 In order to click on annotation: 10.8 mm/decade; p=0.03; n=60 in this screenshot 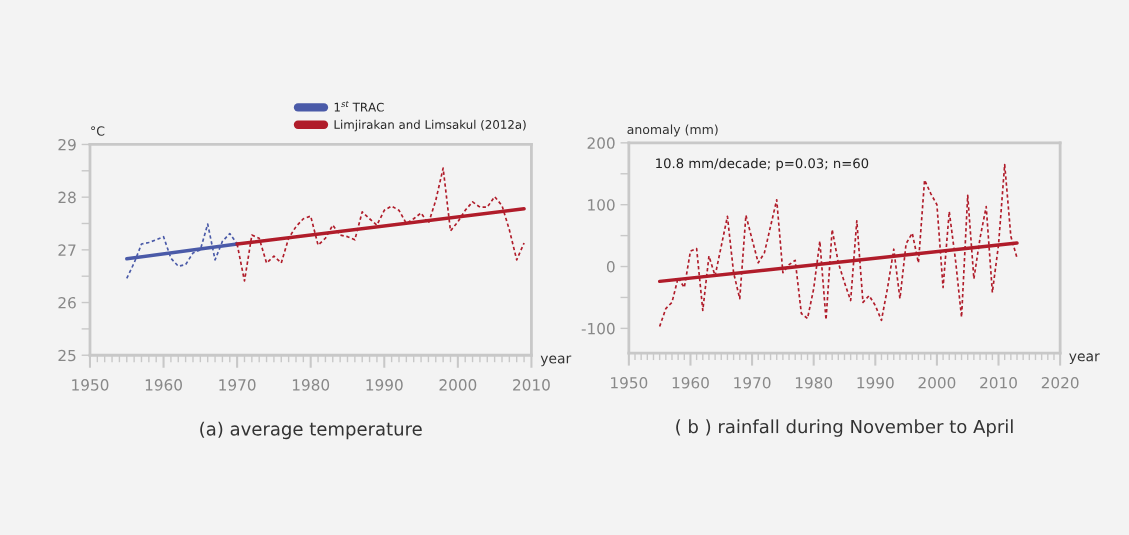, I will do `click(762, 164)`.